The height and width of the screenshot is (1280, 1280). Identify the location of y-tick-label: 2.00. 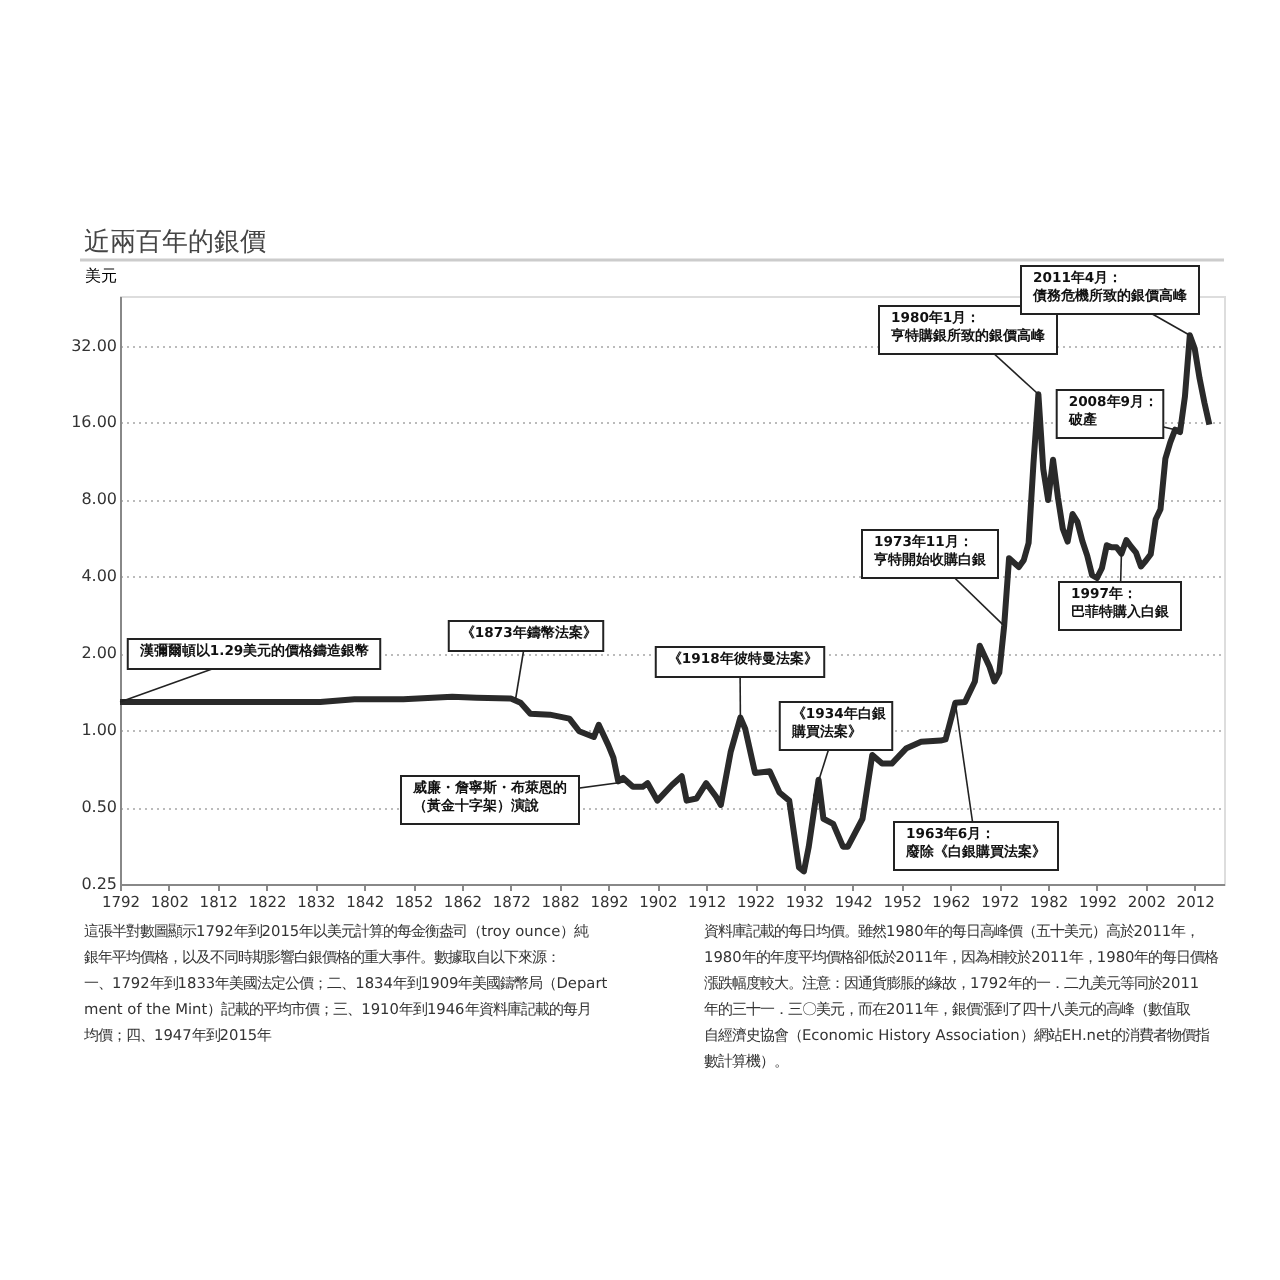
(99, 653).